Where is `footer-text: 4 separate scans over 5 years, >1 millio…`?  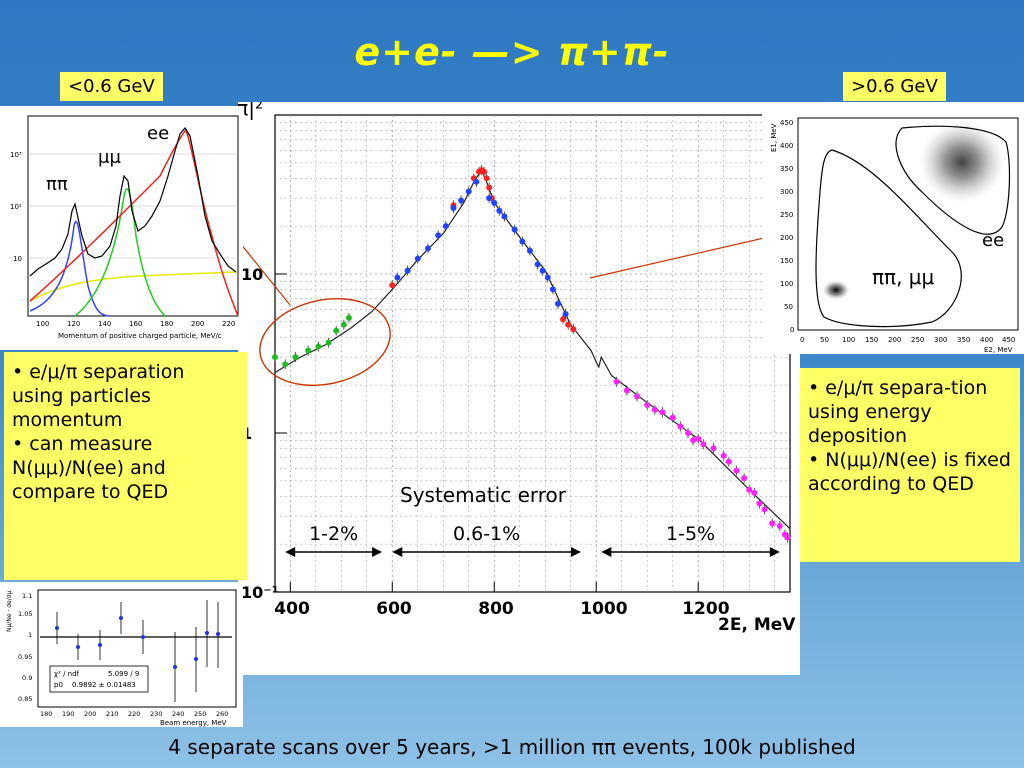
footer-text: 4 separate scans over 5 years, >1 millio… is located at coordinates (512, 747).